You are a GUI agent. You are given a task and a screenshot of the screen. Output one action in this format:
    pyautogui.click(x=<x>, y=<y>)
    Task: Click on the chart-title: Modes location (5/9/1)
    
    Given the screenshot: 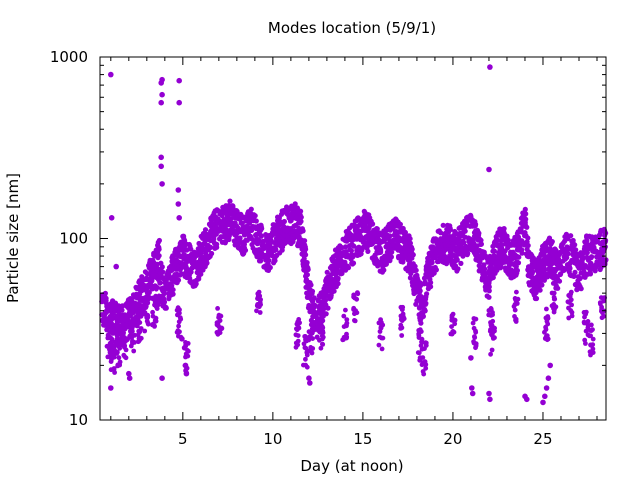 What is the action you would take?
    pyautogui.click(x=352, y=28)
    